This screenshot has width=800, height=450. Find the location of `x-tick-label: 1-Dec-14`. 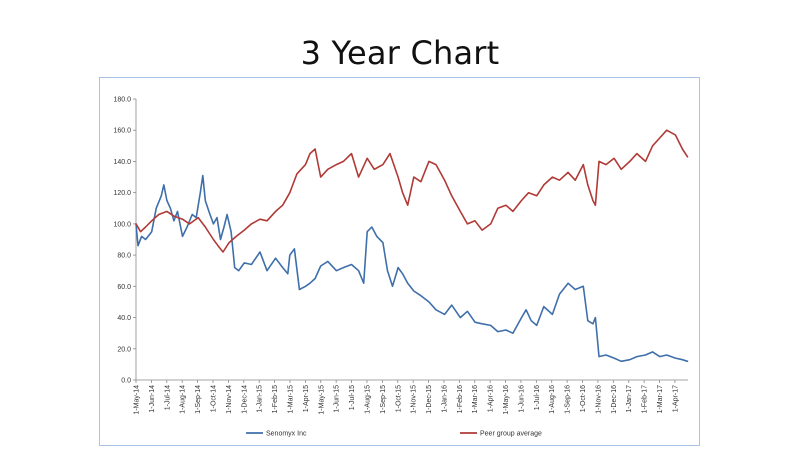

x-tick-label: 1-Dec-14 is located at coordinates (244, 399).